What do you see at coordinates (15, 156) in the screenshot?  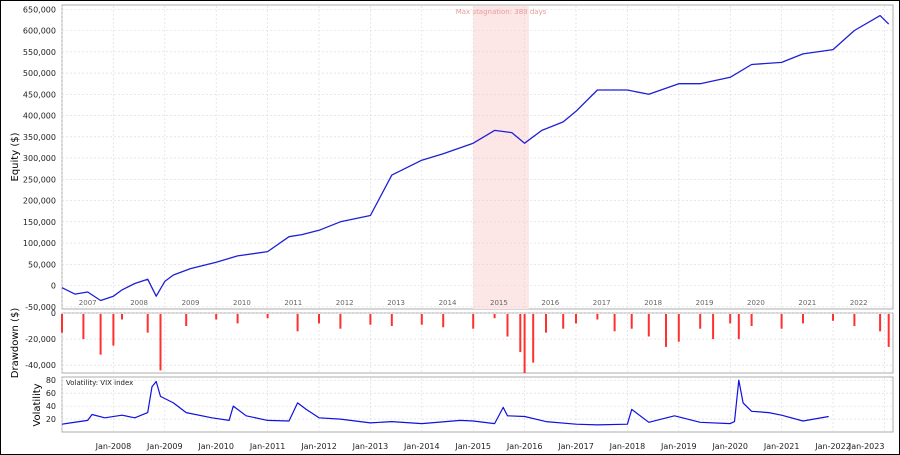 I see `equity-y-axis-label: Equity ($)` at bounding box center [15, 156].